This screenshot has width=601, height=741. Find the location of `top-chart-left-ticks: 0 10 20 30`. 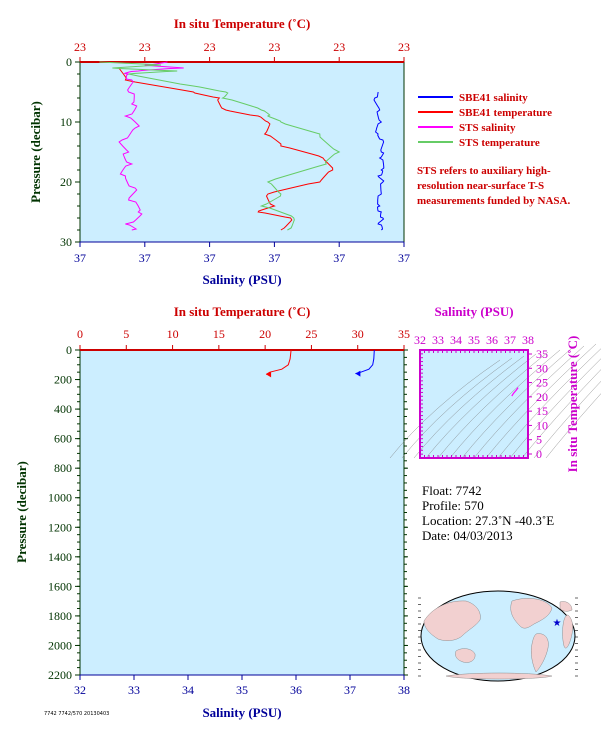

top-chart-left-ticks: 0 10 20 30 is located at coordinates (70, 152).